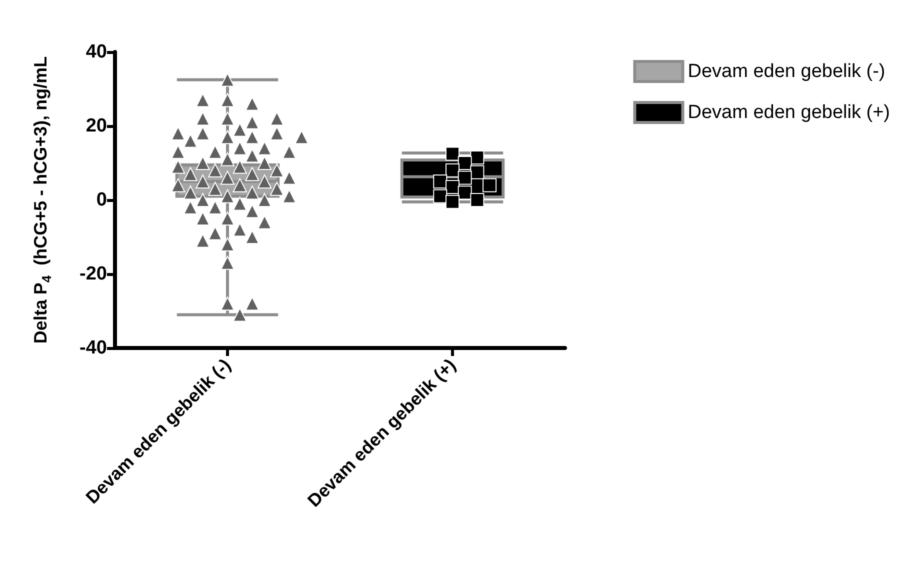  I want to click on y-tick-label: 0, so click(101, 200).